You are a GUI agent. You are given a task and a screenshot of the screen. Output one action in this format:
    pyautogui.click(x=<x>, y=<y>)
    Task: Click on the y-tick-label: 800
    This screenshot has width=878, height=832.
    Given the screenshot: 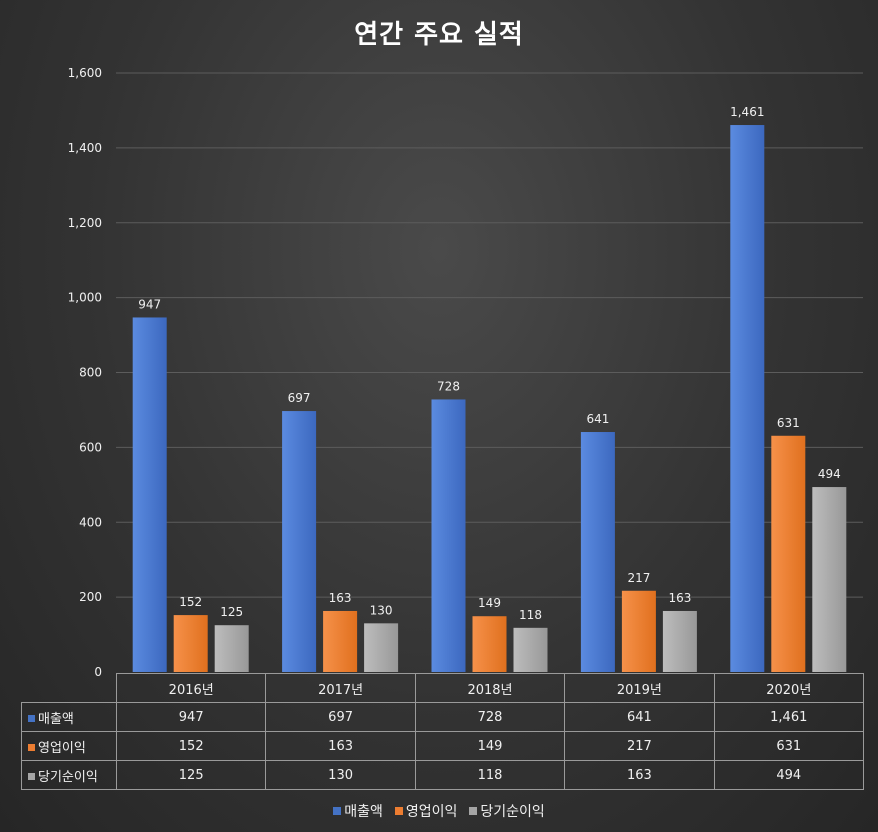 What is the action you would take?
    pyautogui.click(x=90, y=373)
    